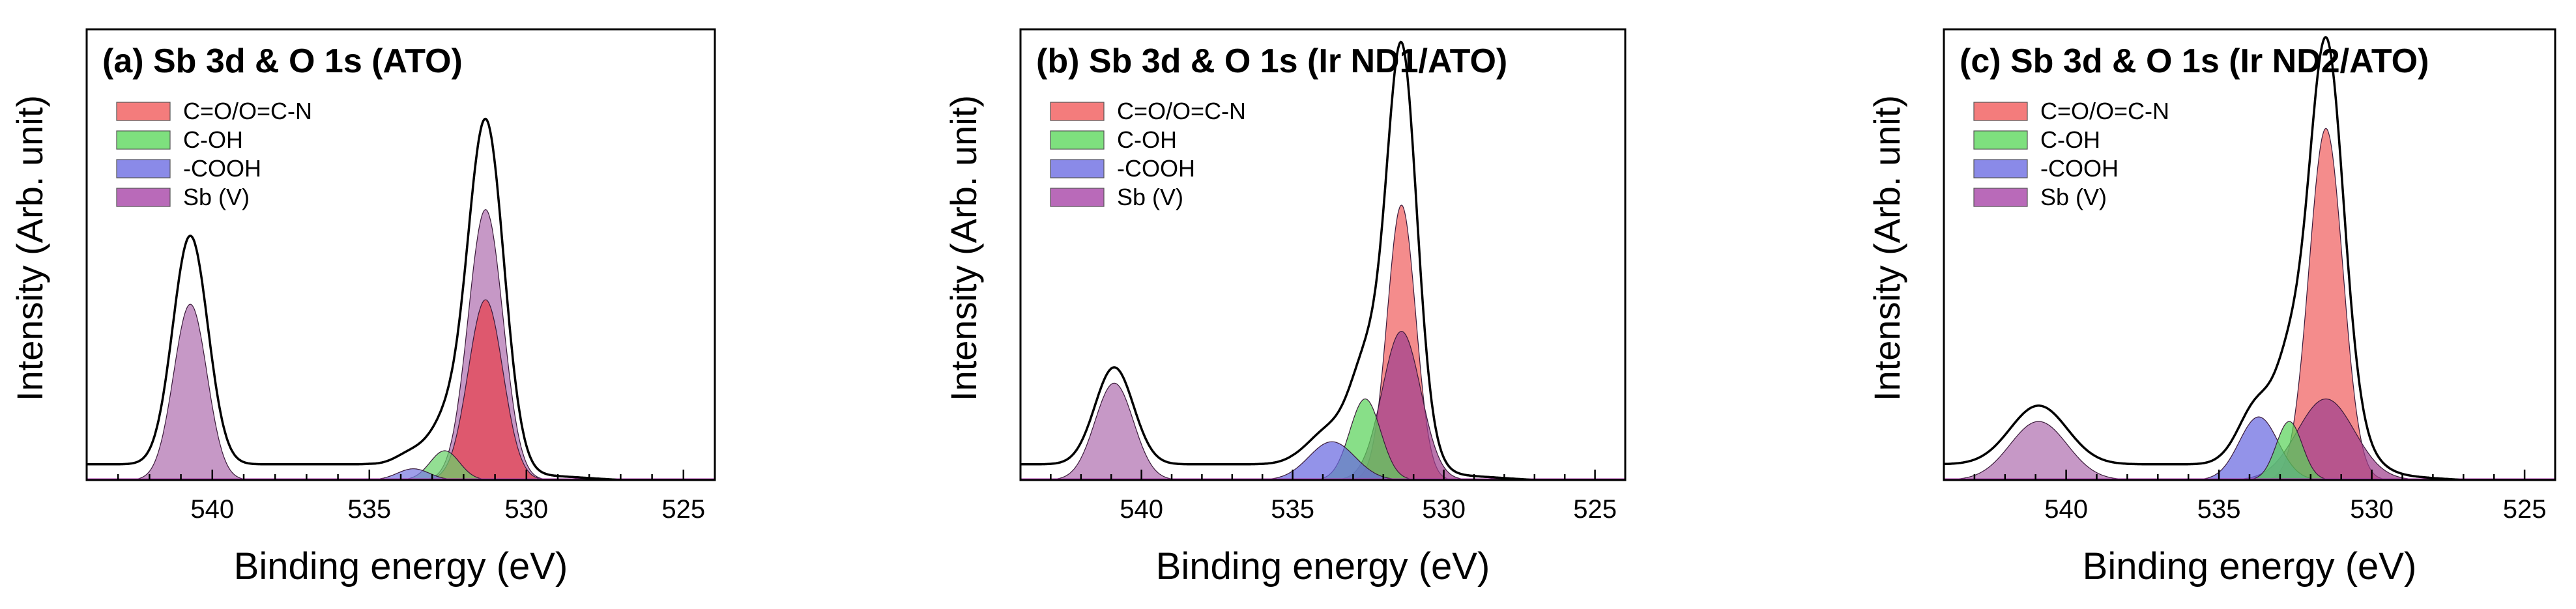 The height and width of the screenshot is (609, 2576). What do you see at coordinates (401, 298) in the screenshot?
I see `plot-area` at bounding box center [401, 298].